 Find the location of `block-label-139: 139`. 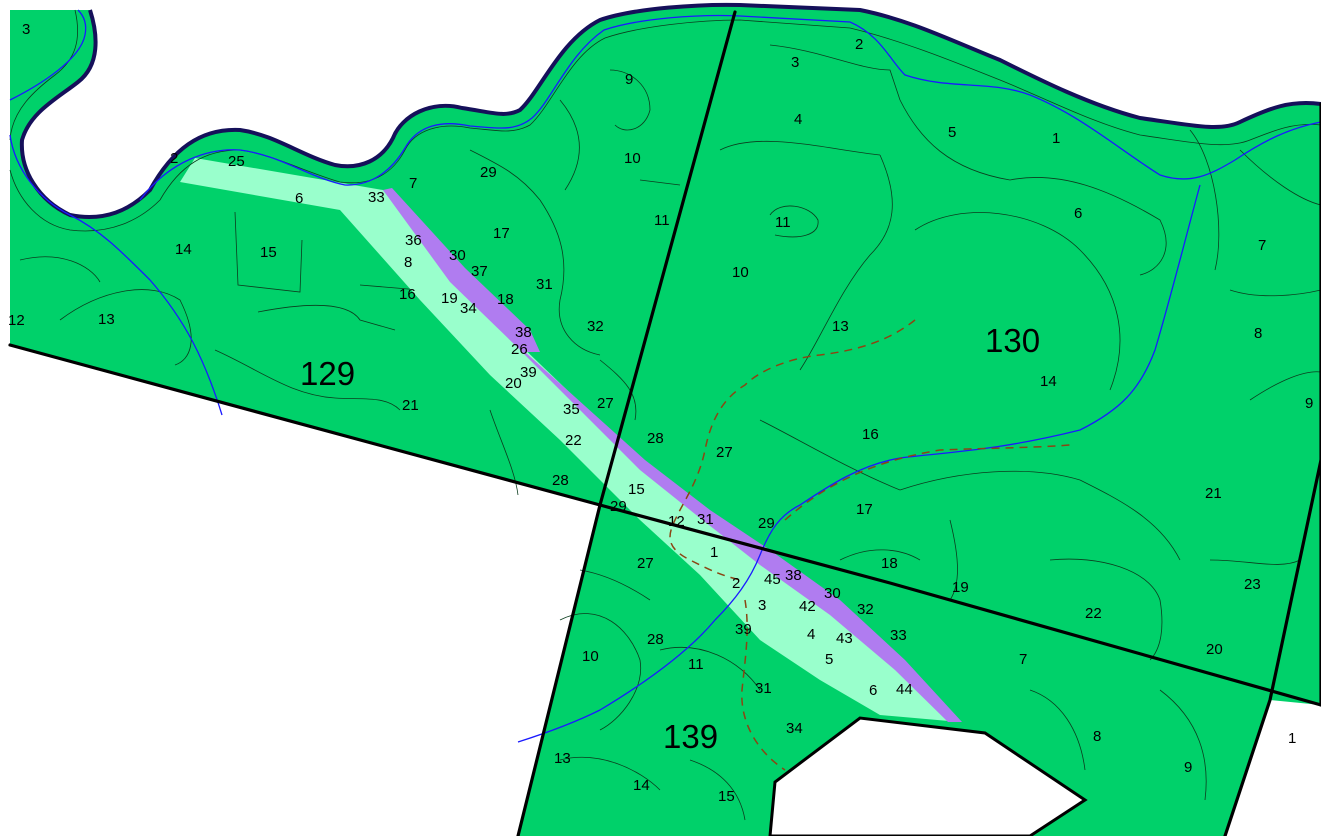

block-label-139: 139 is located at coordinates (690, 736).